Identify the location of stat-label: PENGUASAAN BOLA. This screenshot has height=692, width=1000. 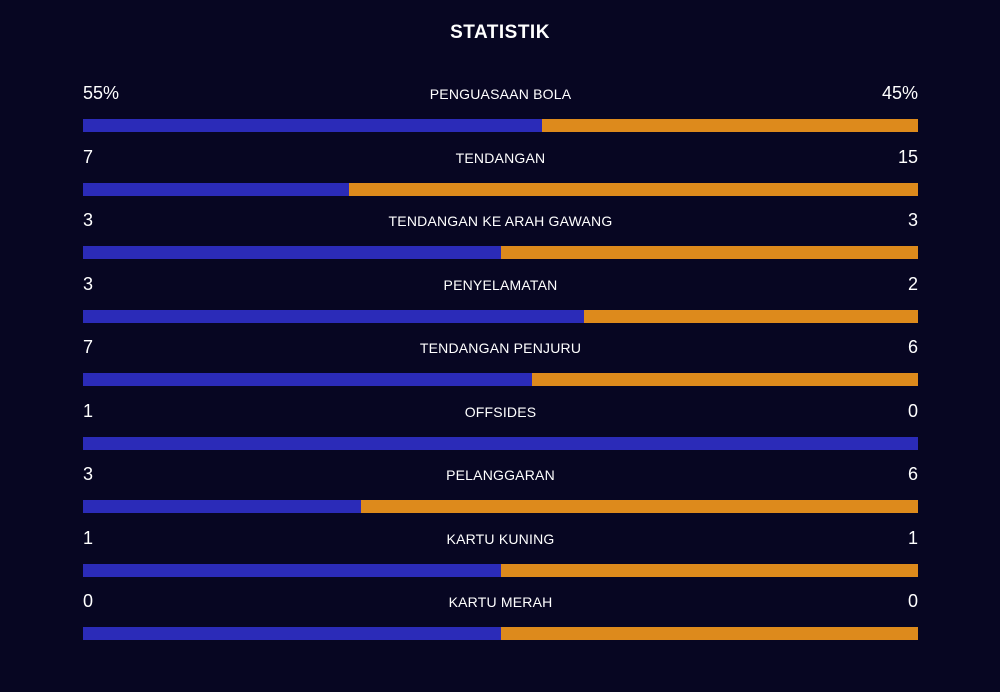
(500, 94).